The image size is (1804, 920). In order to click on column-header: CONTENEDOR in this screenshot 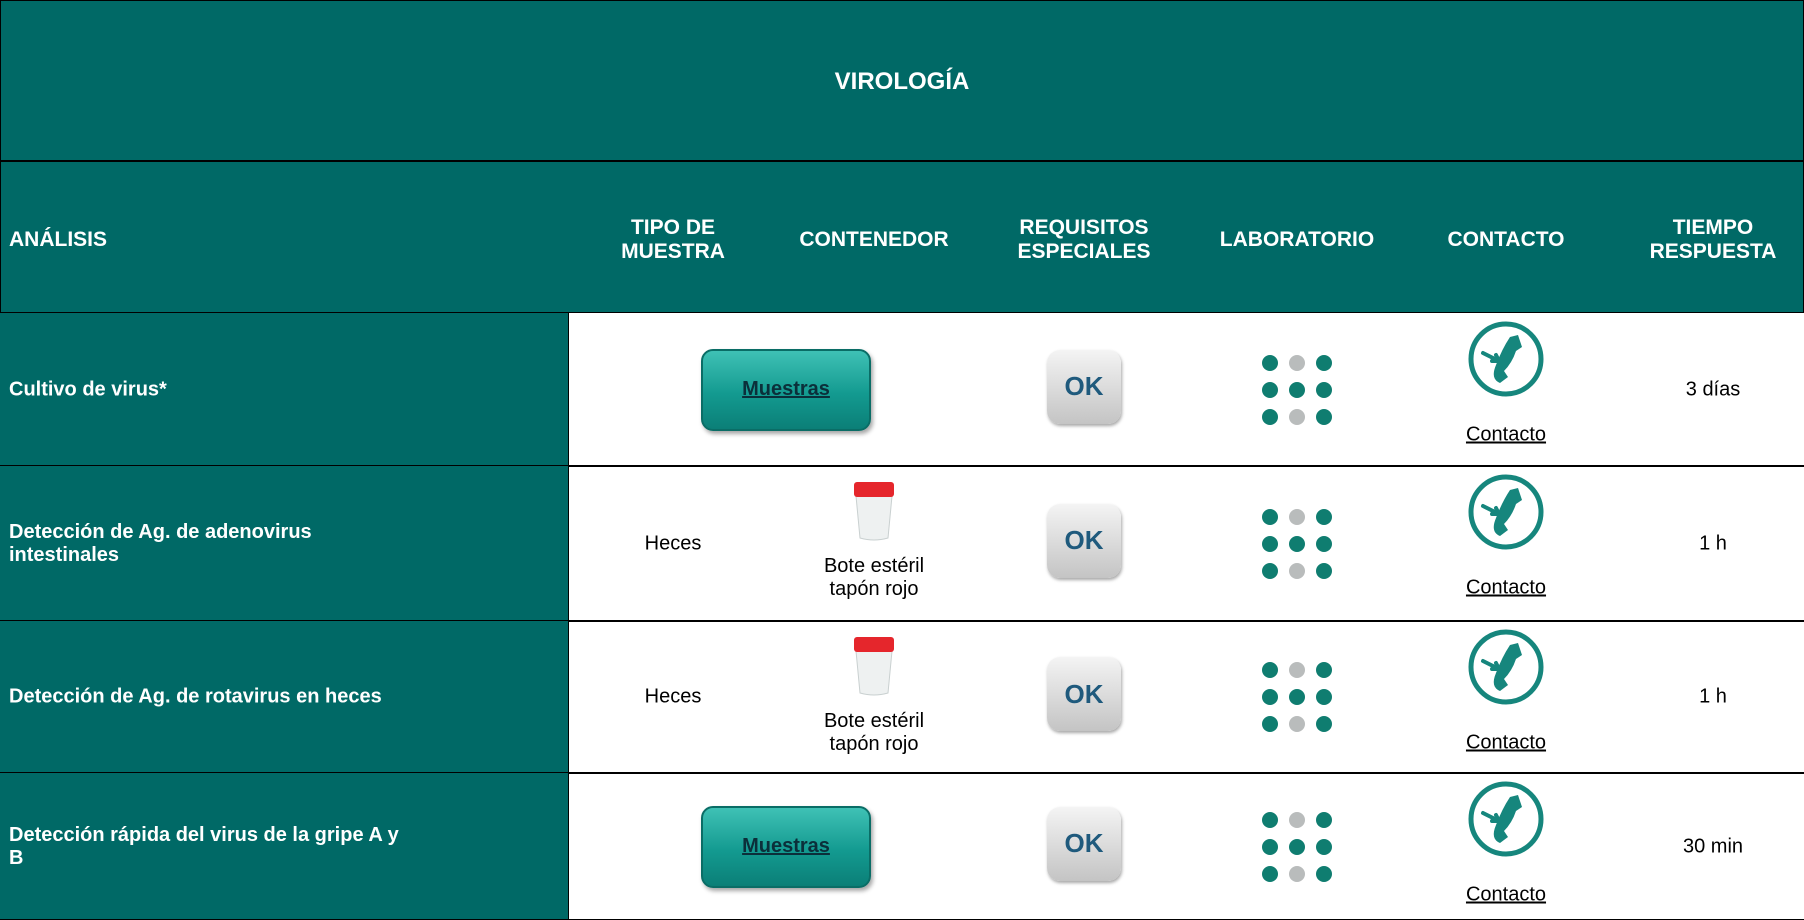, I will do `click(873, 240)`.